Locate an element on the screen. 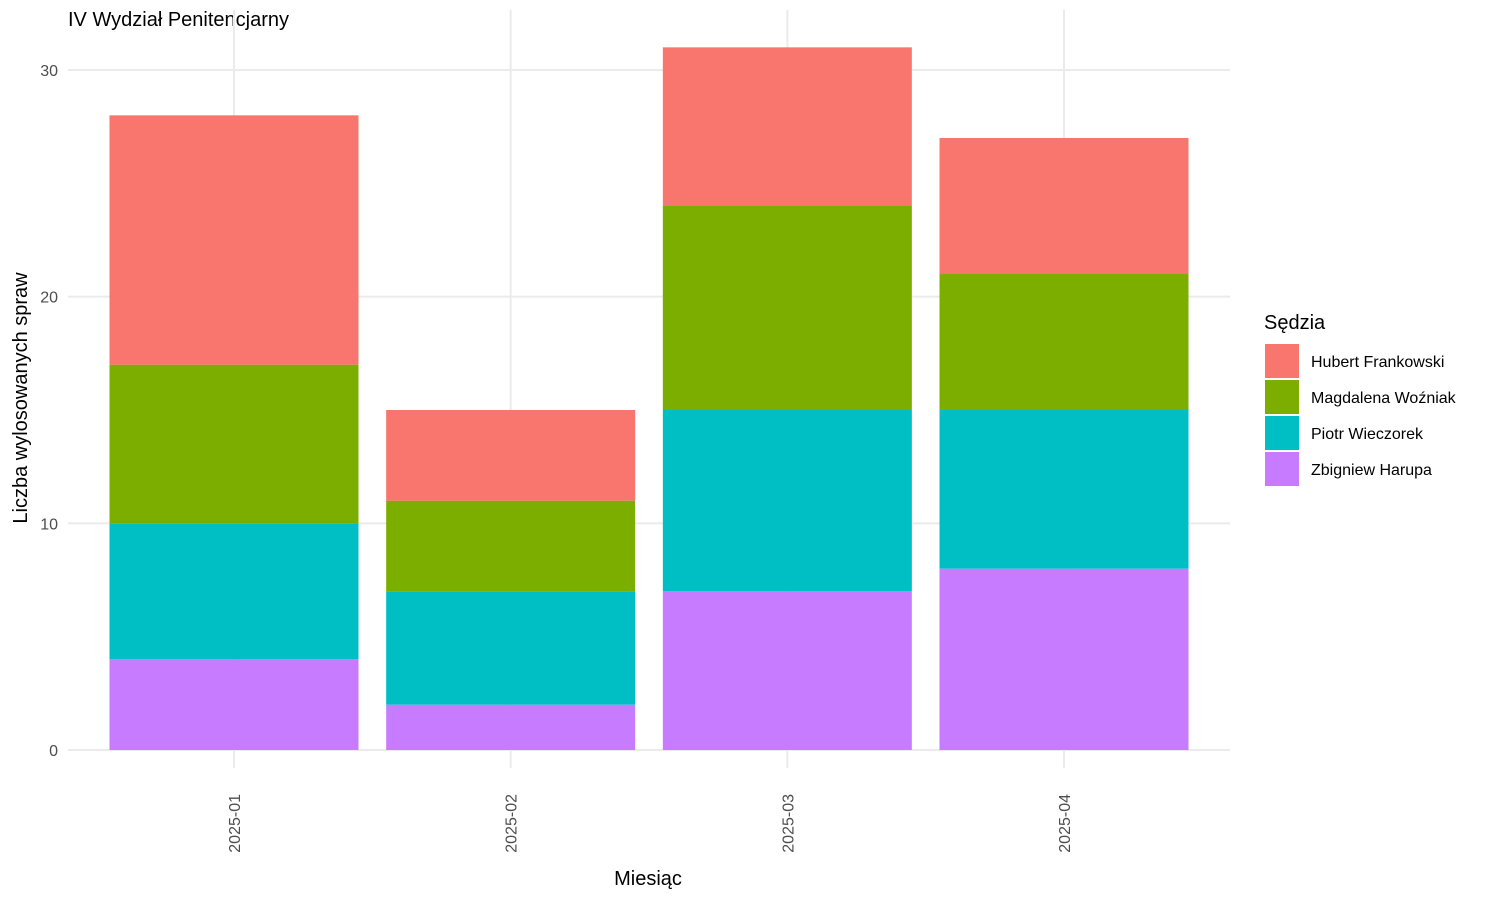 The width and height of the screenshot is (1500, 905). y-tick-label: 30 is located at coordinates (49, 71).